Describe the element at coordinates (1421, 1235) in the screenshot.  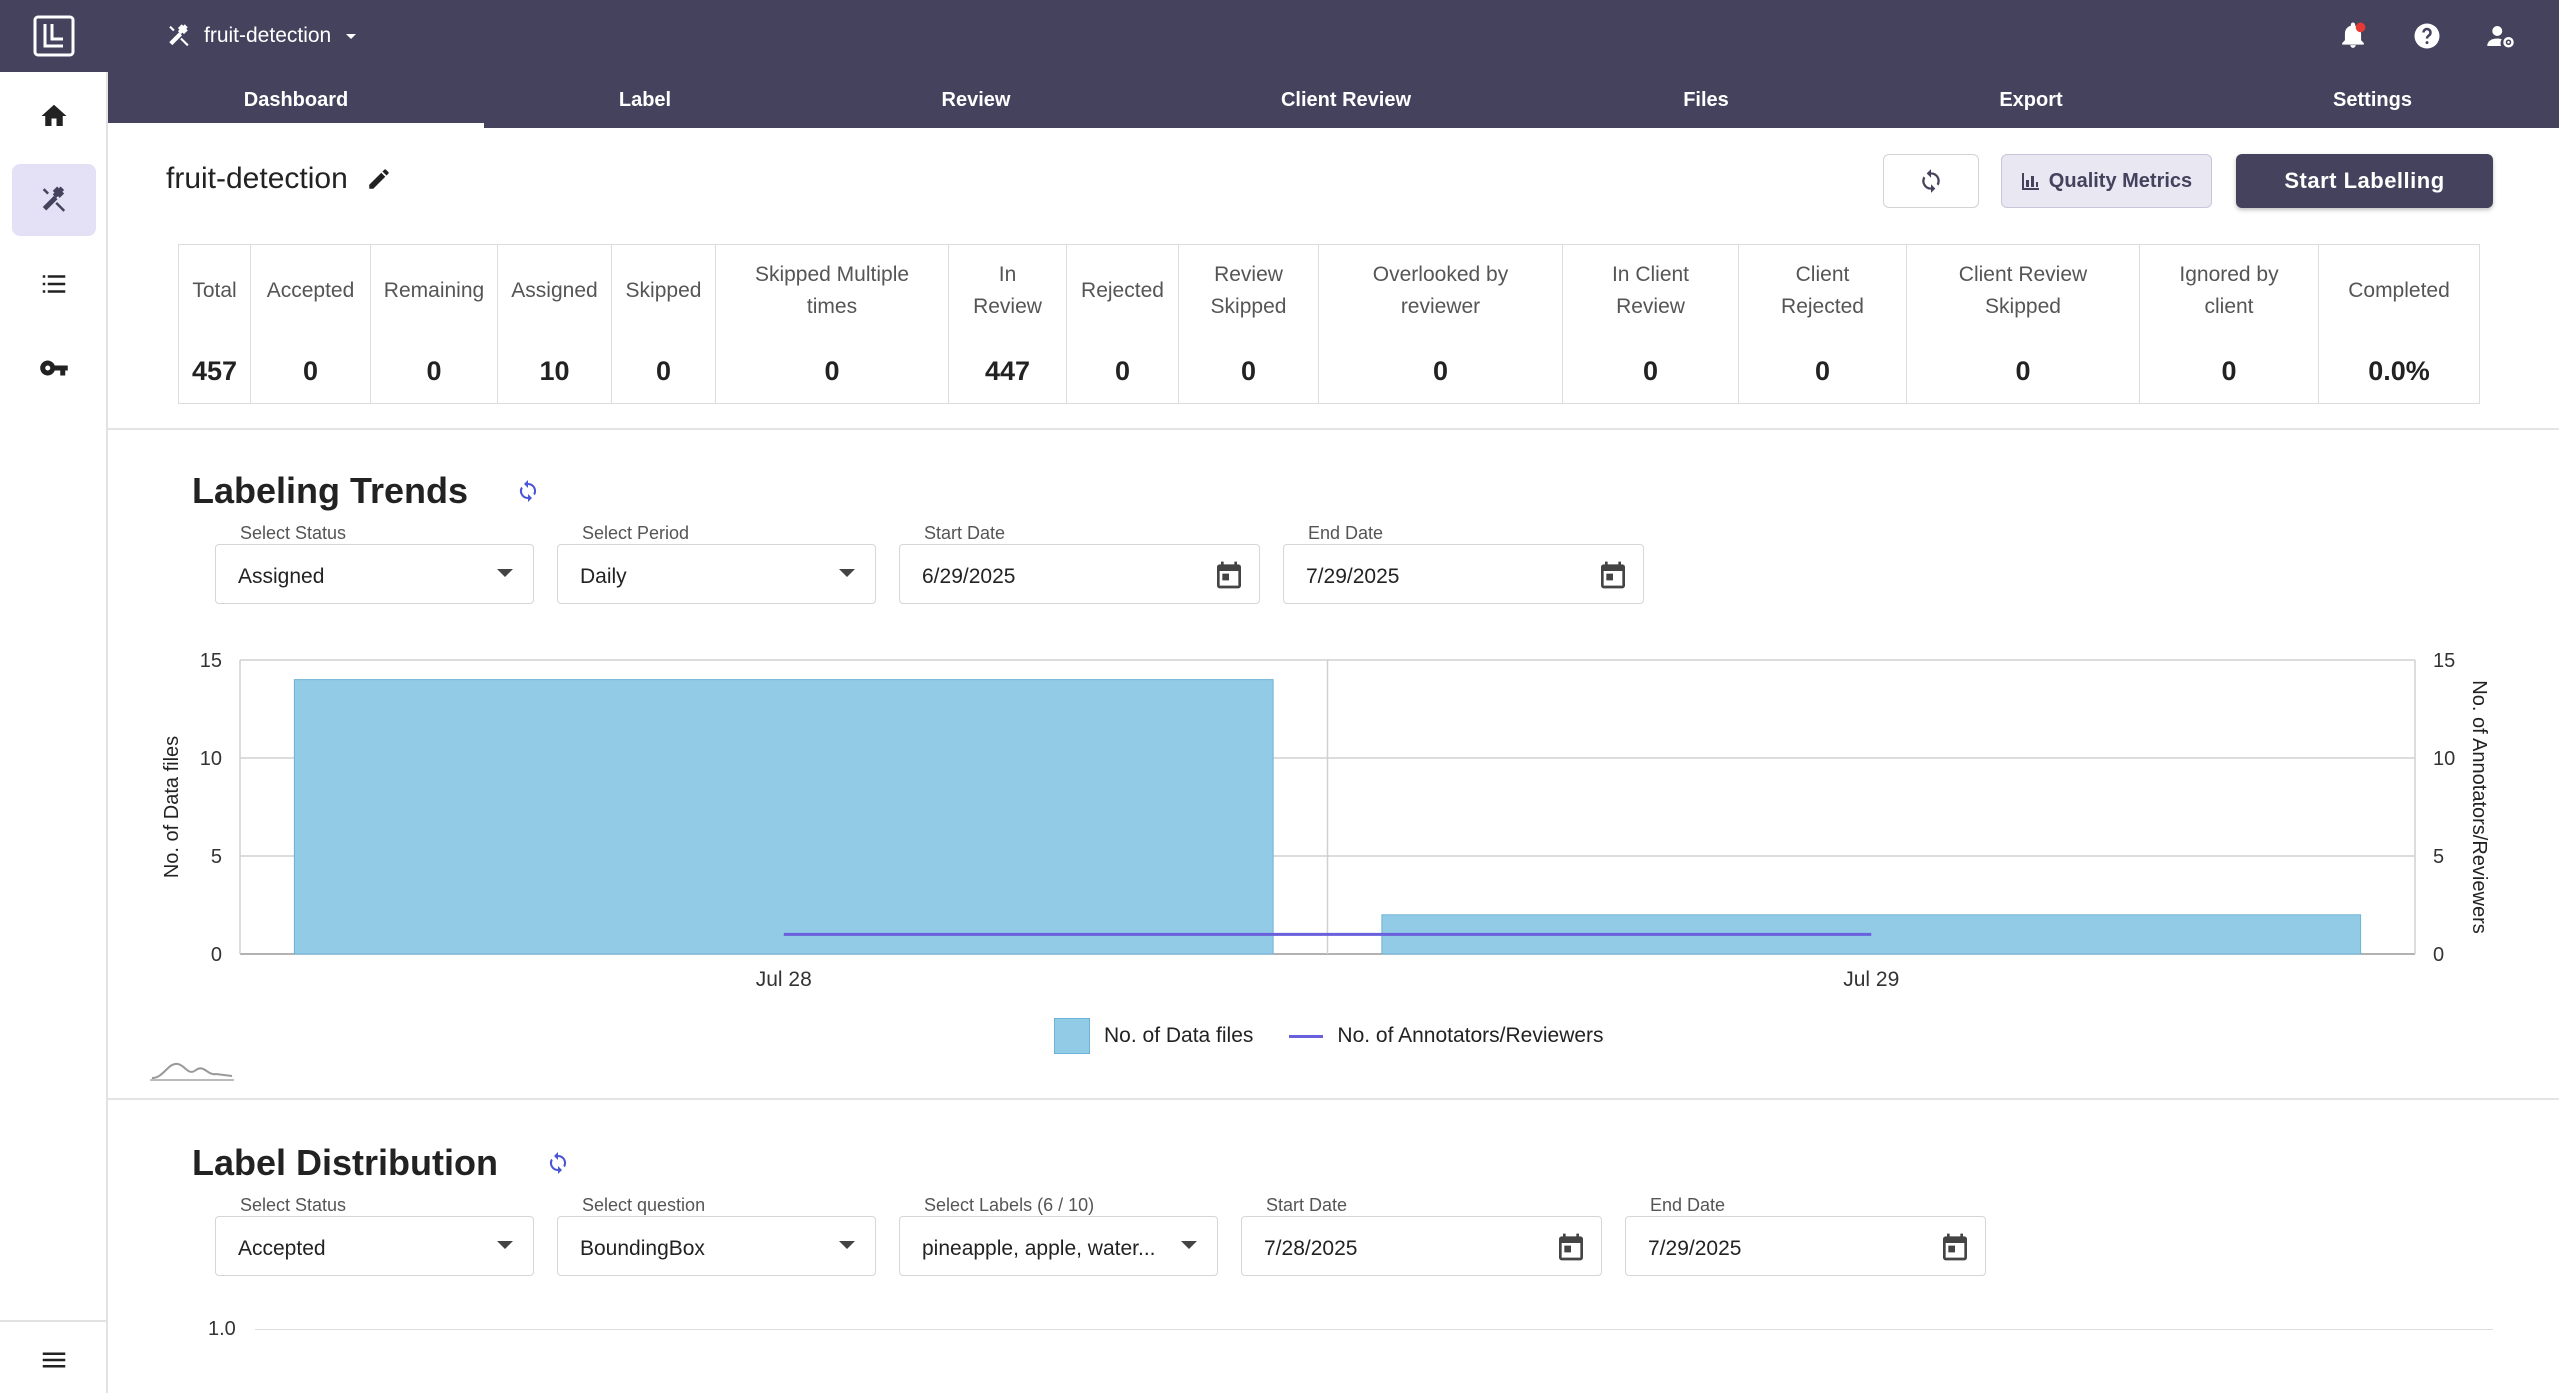
I see `distribution-start-date: Start Date 7/28/2025` at that location.